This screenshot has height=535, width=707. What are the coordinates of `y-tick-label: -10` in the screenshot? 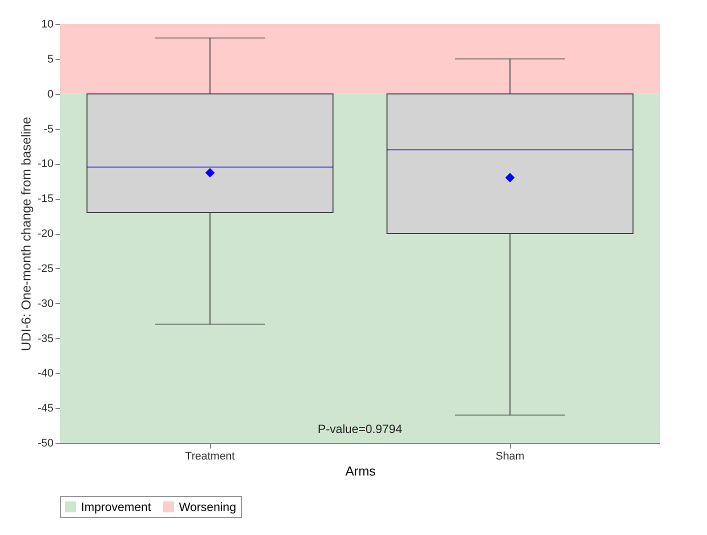 It's located at (46, 164).